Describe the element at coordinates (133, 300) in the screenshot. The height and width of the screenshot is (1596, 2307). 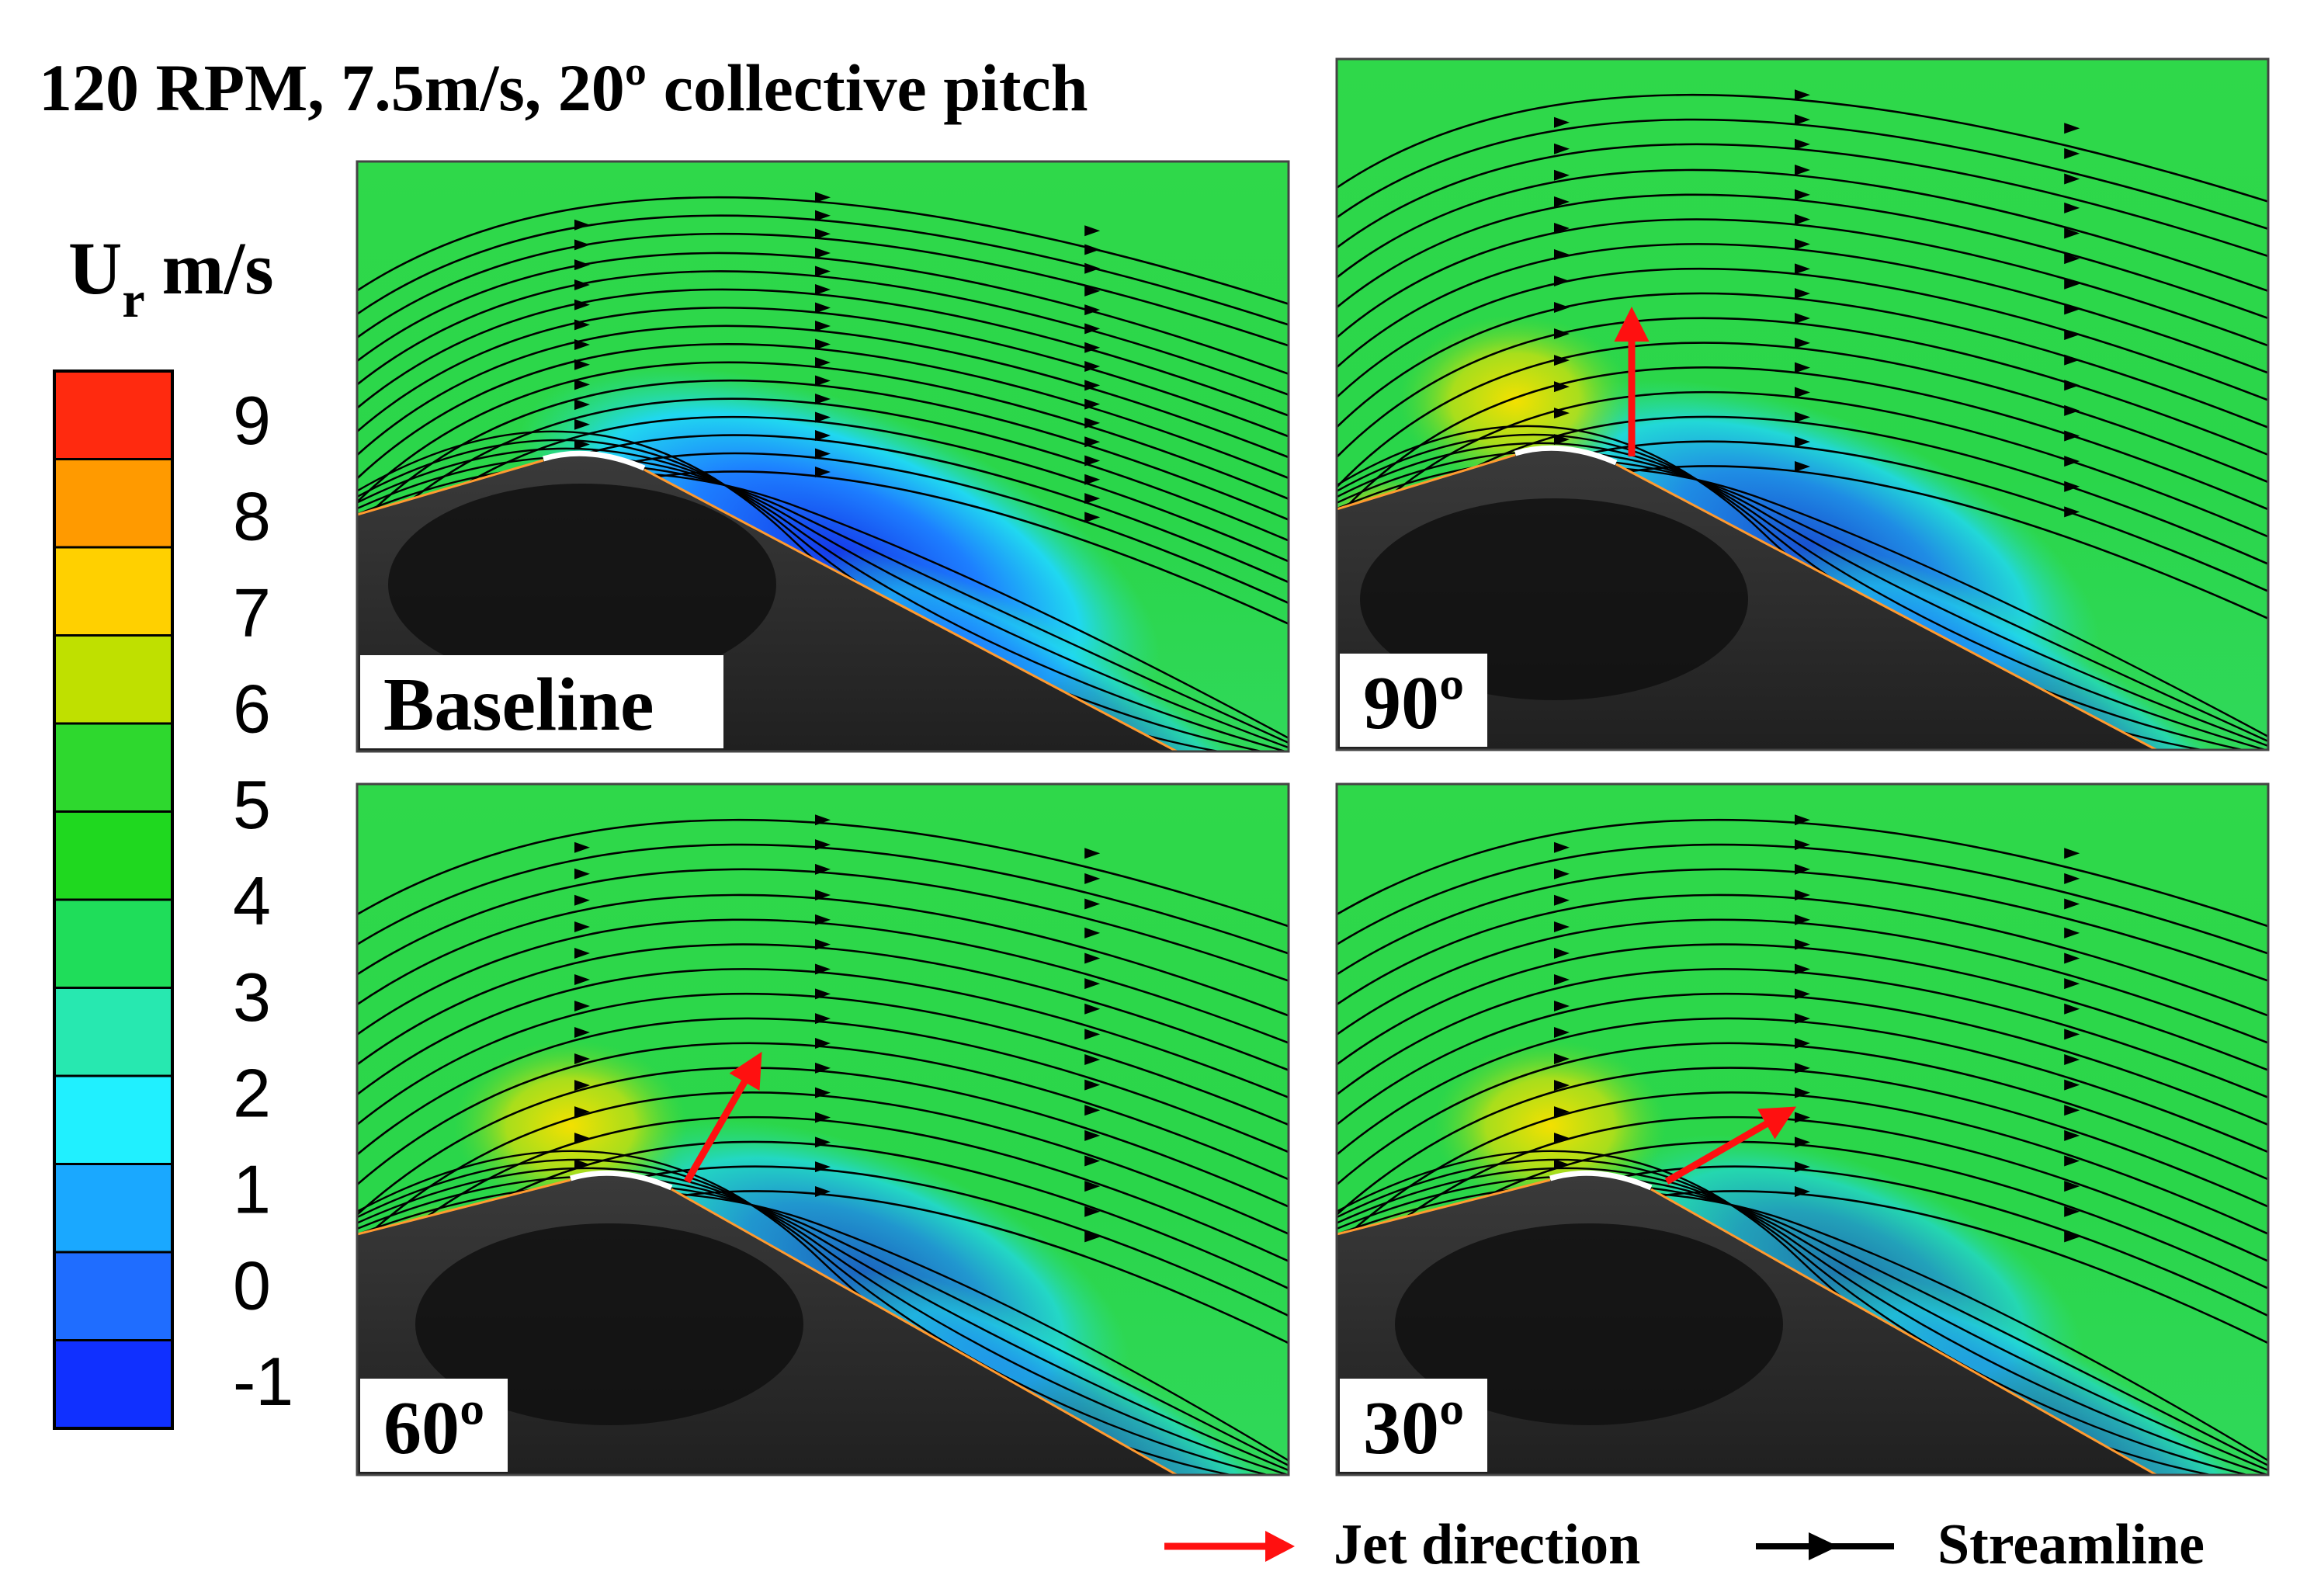
I see `colorbar-subscript: r` at that location.